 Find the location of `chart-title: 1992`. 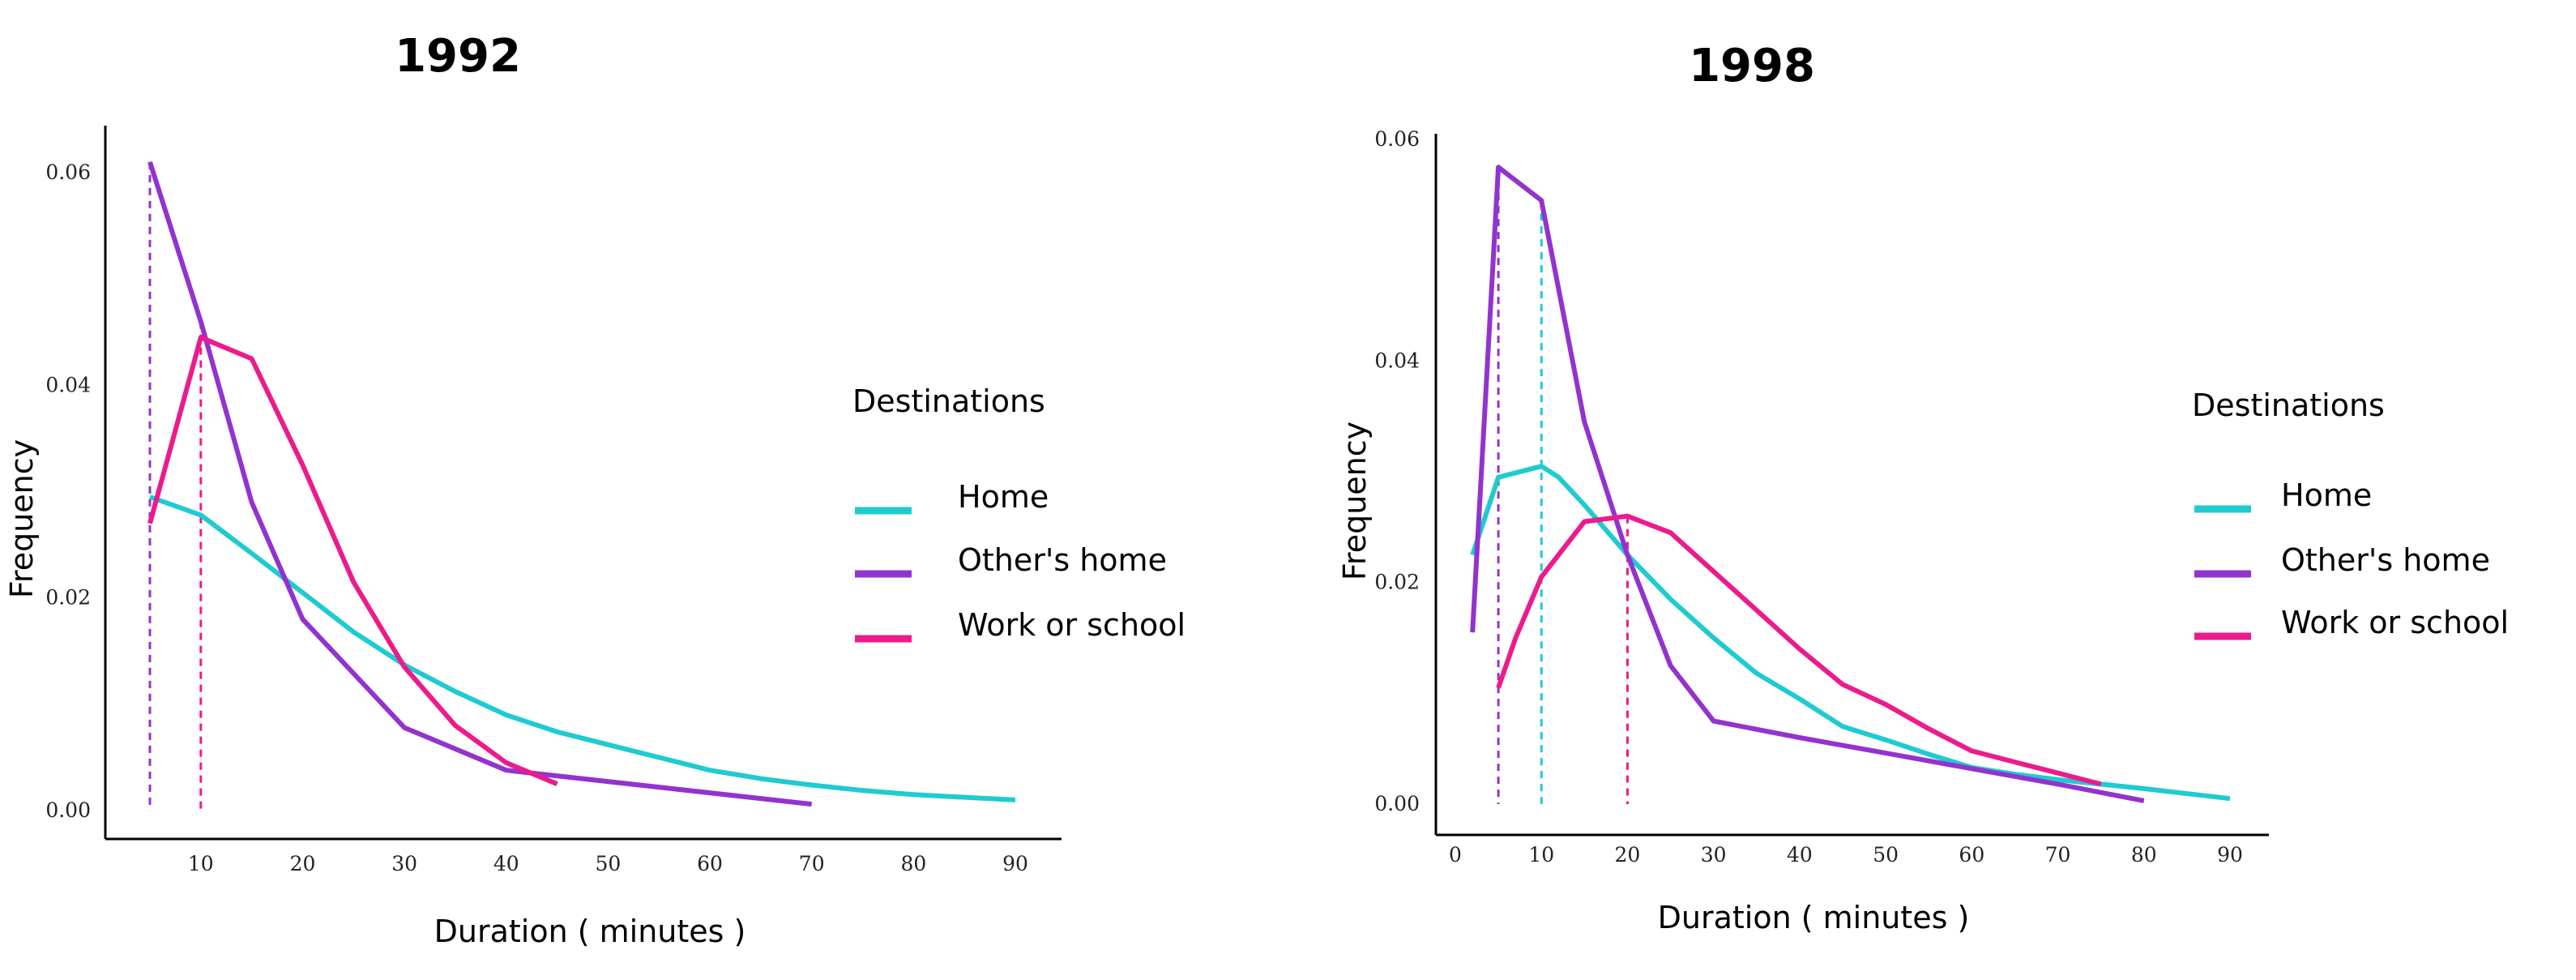

chart-title: 1992 is located at coordinates (458, 56).